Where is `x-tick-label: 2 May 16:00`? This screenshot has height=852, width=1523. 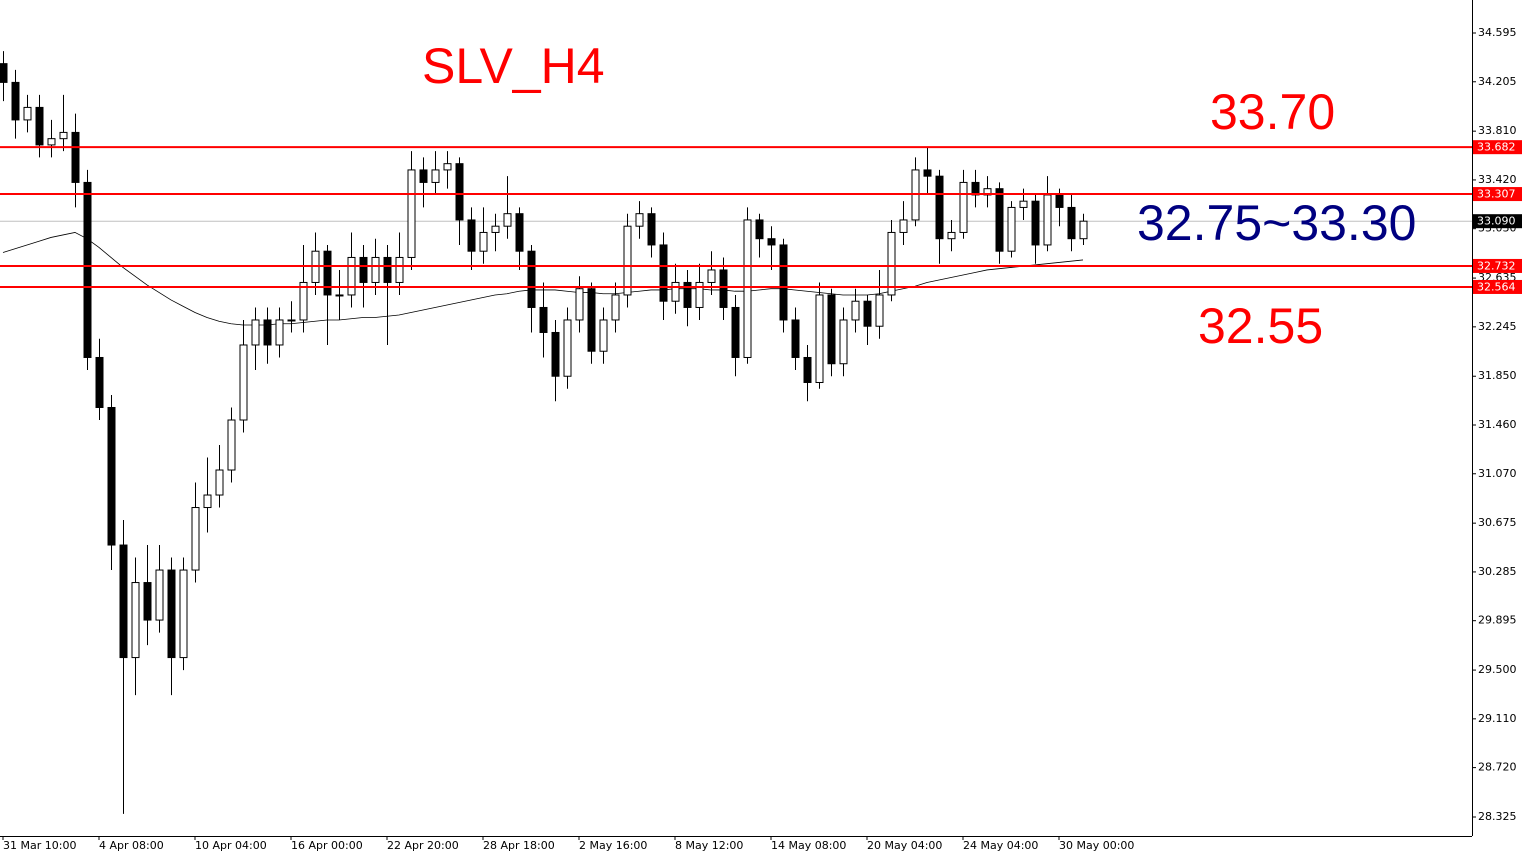
x-tick-label: 2 May 16:00 is located at coordinates (613, 845).